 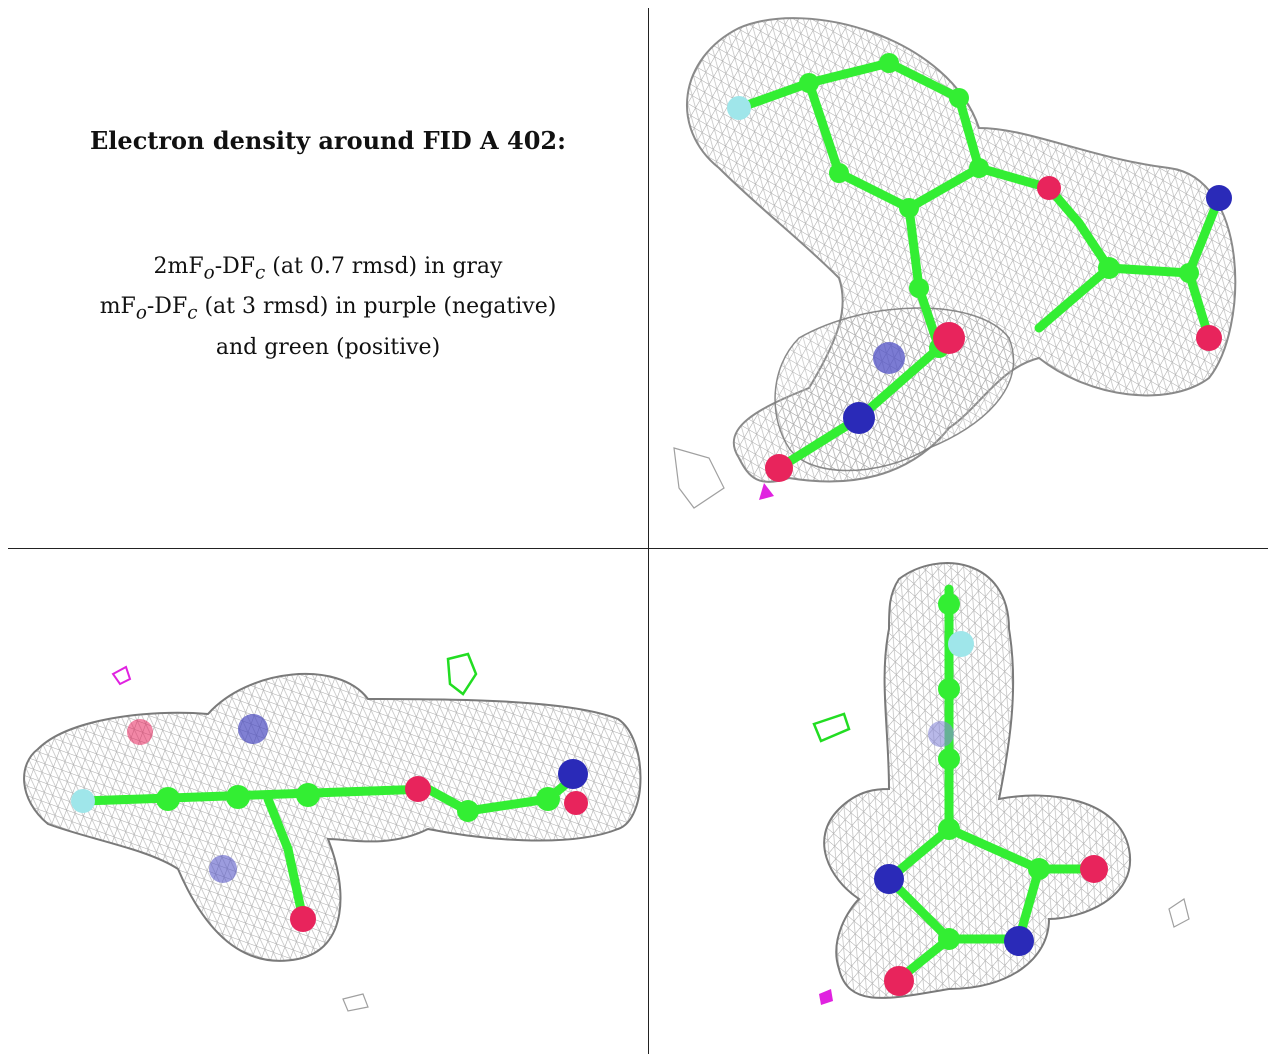 What do you see at coordinates (648, 531) in the screenshot?
I see `border-middle` at bounding box center [648, 531].